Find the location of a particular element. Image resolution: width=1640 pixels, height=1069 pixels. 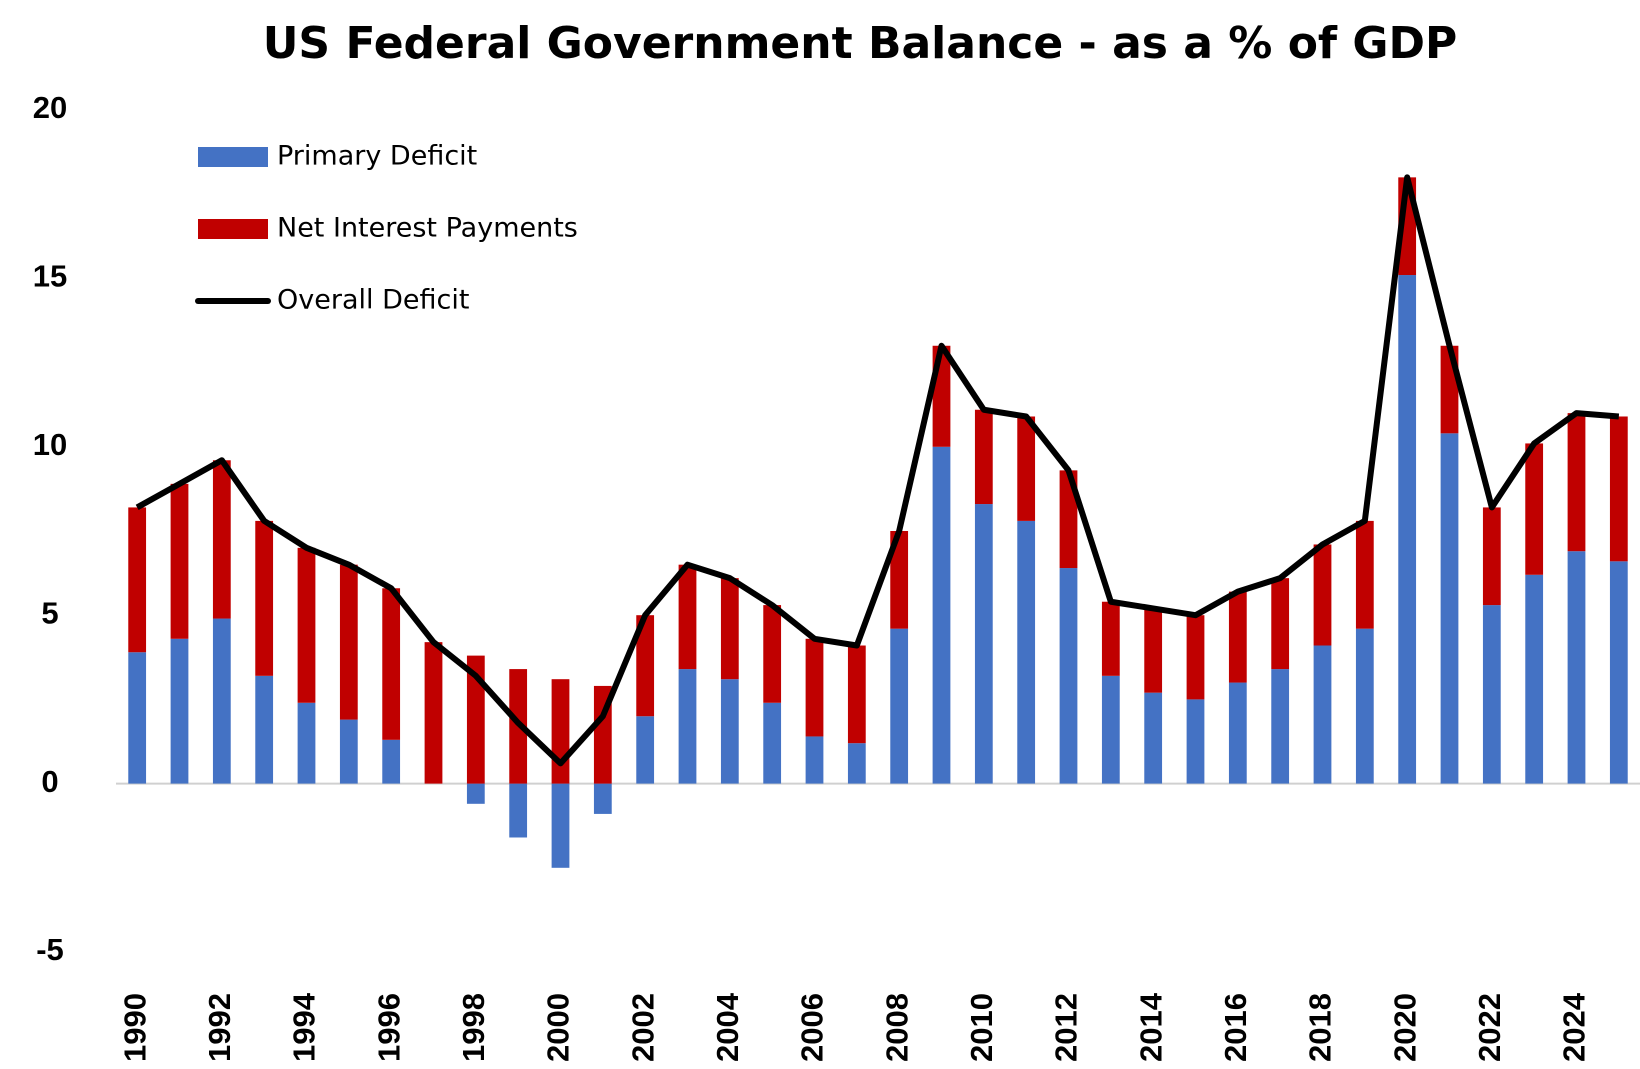

y-tick-label: 15 is located at coordinates (50, 276).